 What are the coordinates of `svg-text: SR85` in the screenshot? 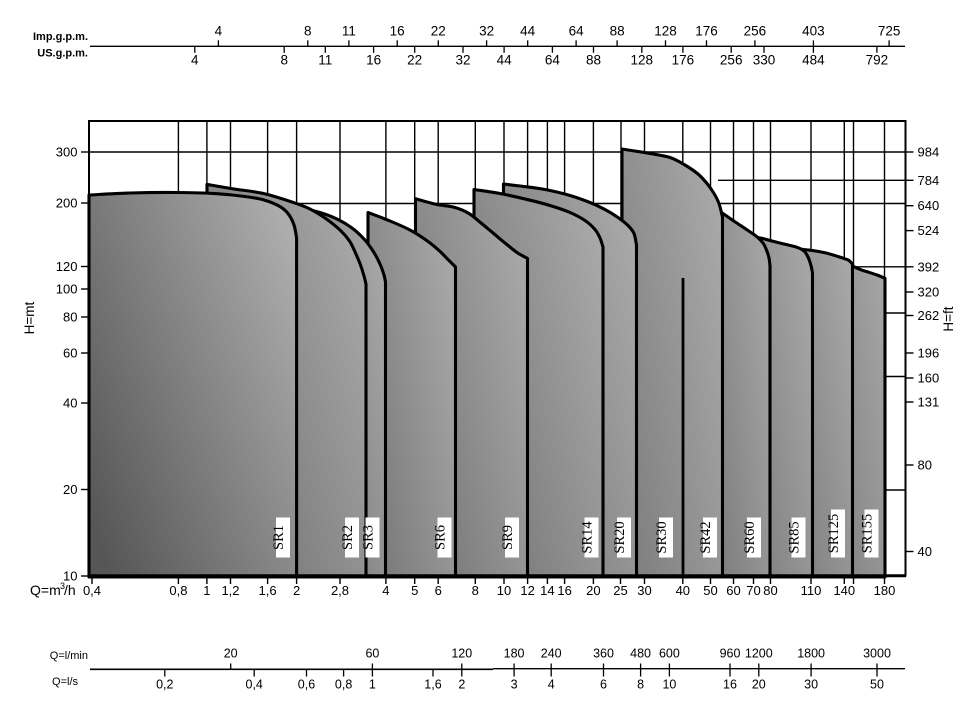 It's located at (795, 537).